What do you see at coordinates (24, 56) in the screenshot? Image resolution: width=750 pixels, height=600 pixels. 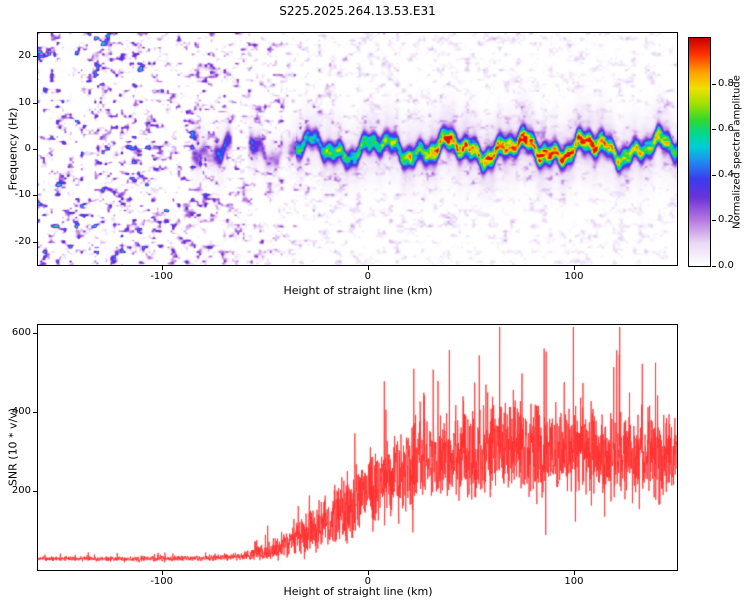 I see `y-tick-label: 20` at bounding box center [24, 56].